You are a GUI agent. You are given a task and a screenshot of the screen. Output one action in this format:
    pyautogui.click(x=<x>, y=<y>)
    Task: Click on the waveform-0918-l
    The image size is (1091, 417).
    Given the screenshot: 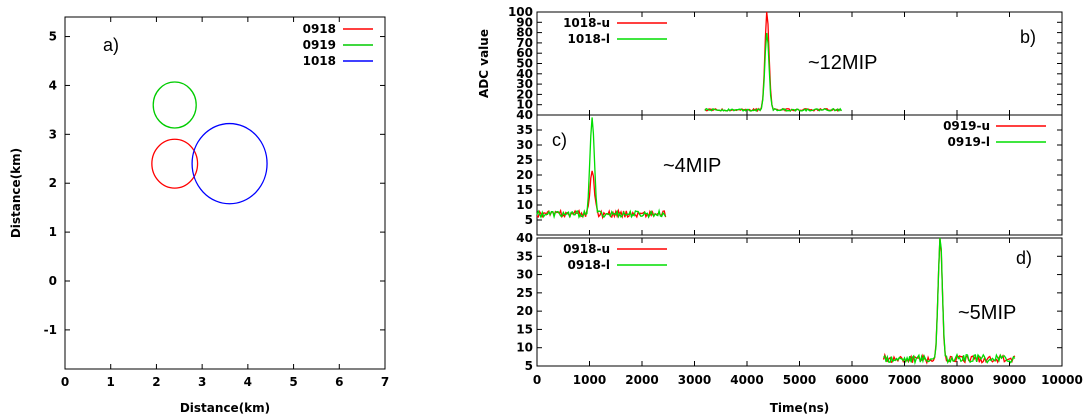 What is the action you would take?
    pyautogui.click(x=949, y=301)
    